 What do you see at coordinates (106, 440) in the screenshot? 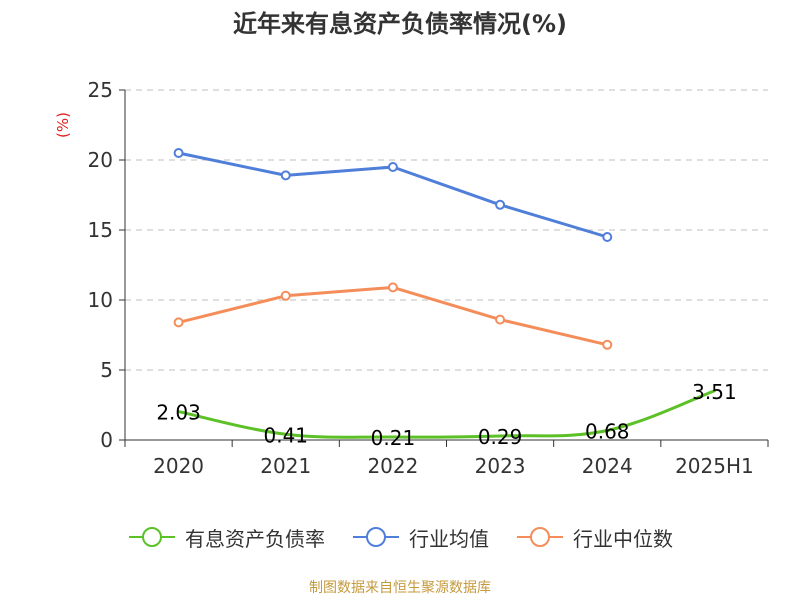
I see `y-tick-label: 0` at bounding box center [106, 440].